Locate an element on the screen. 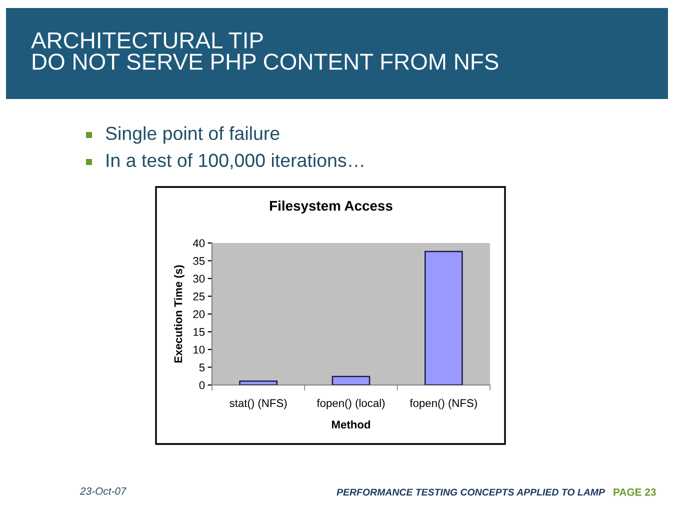 This screenshot has height=518, width=683. x-tick-label: stat() (NFS) is located at coordinates (258, 404).